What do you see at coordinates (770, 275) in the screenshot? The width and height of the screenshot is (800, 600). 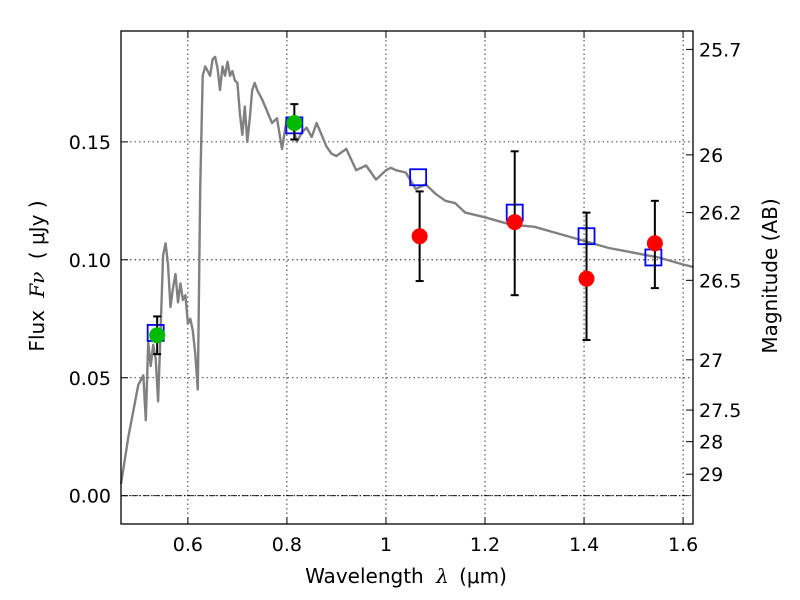 I see `y2-axis-label: Magnitude (AB)` at bounding box center [770, 275].